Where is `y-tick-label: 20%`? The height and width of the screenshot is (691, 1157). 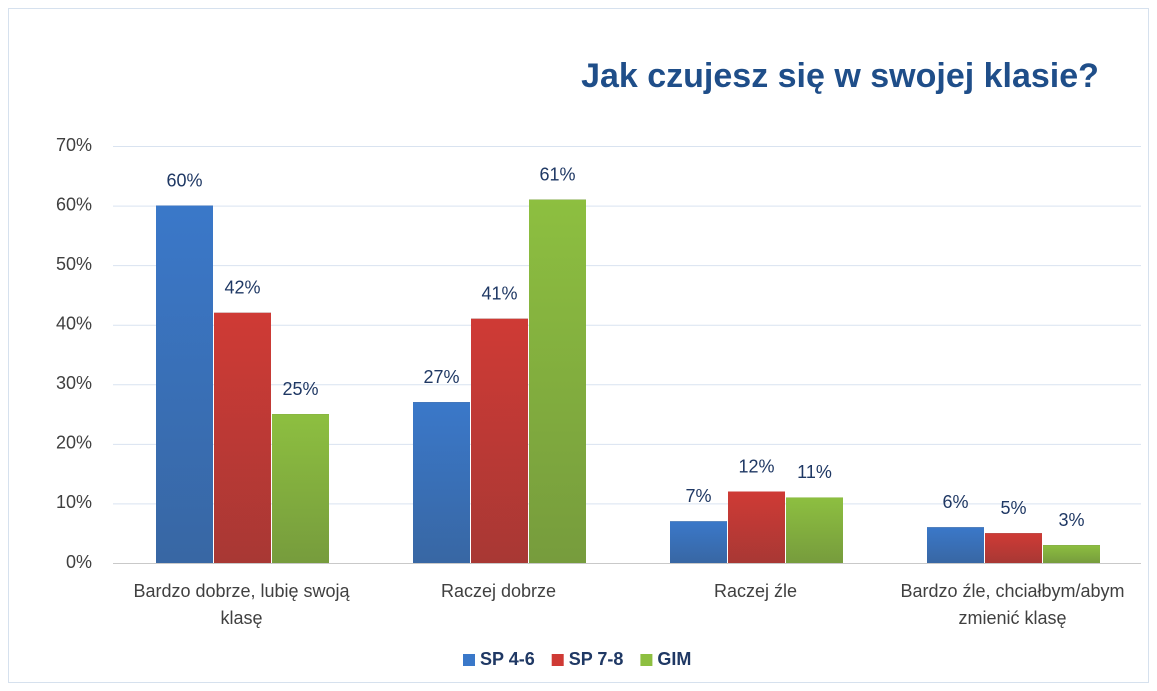 y-tick-label: 20% is located at coordinates (74, 443).